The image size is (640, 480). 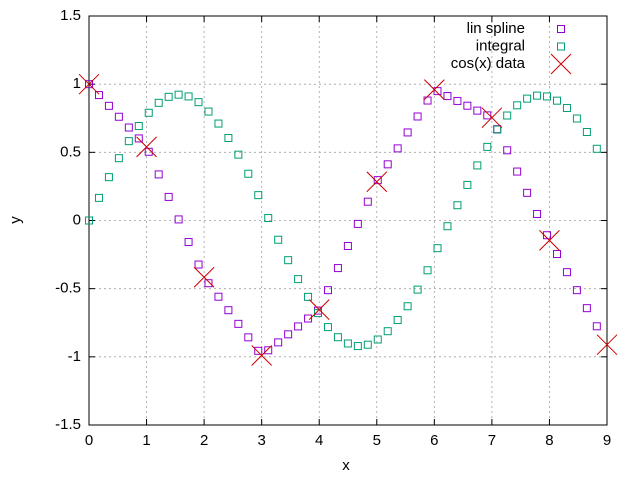 What do you see at coordinates (77, 219) in the screenshot?
I see `y-tick-label: 0` at bounding box center [77, 219].